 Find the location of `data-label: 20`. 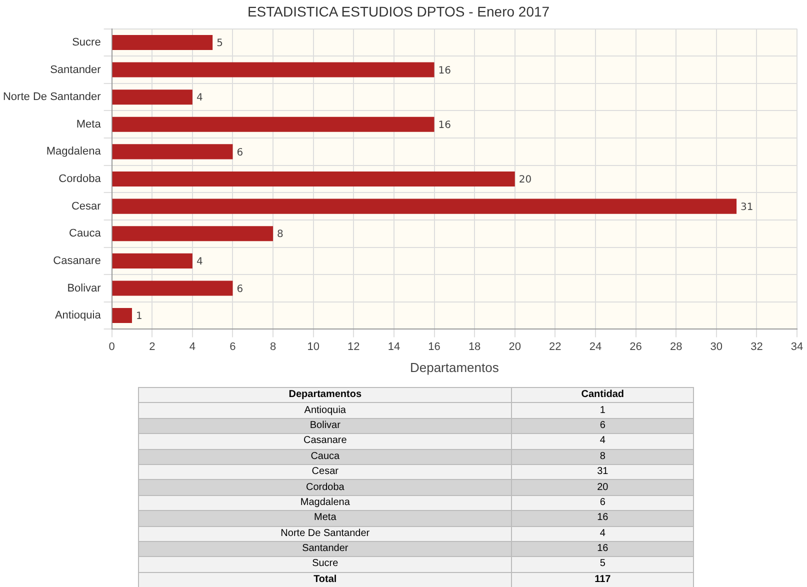

data-label: 20 is located at coordinates (525, 180).